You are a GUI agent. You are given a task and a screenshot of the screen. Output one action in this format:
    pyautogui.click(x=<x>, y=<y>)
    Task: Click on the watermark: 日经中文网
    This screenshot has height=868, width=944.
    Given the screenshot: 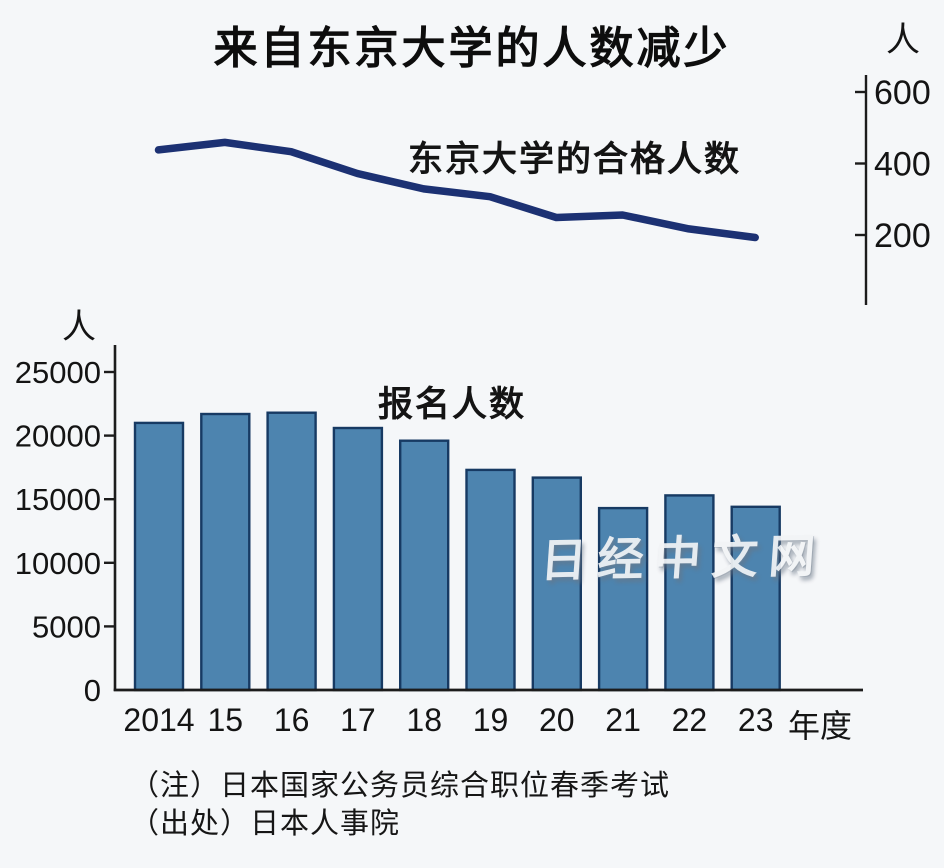 What is the action you would take?
    pyautogui.click(x=683, y=558)
    